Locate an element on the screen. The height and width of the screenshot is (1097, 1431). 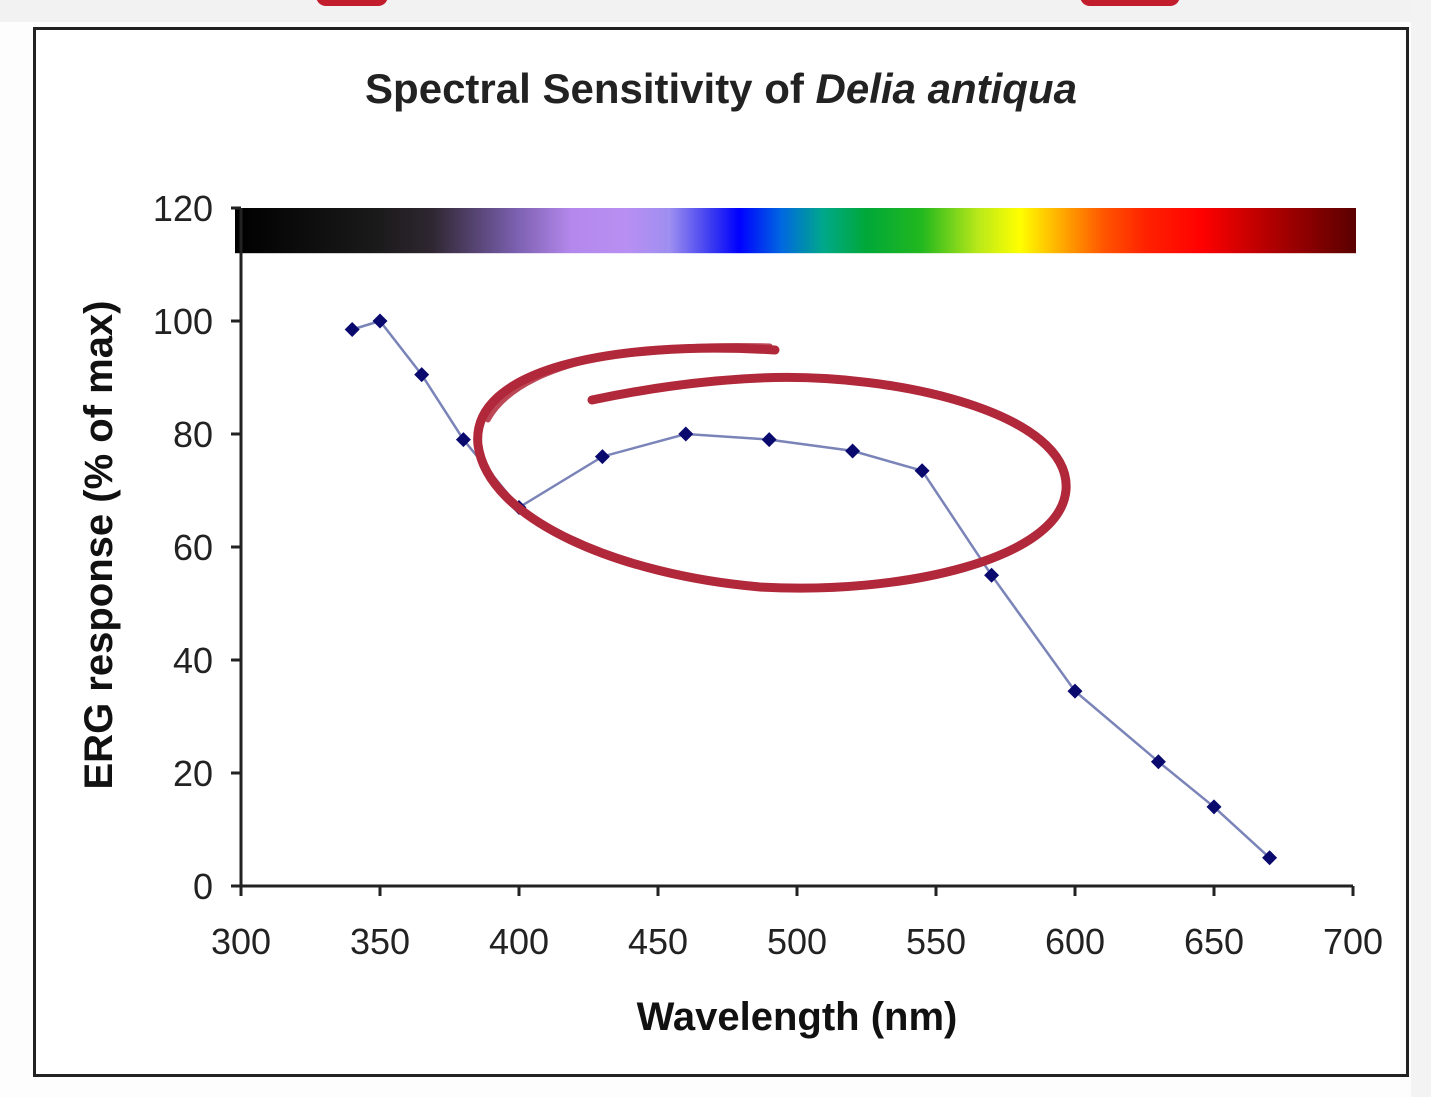
annotation-ellipse-stroke is located at coordinates (772, 468).